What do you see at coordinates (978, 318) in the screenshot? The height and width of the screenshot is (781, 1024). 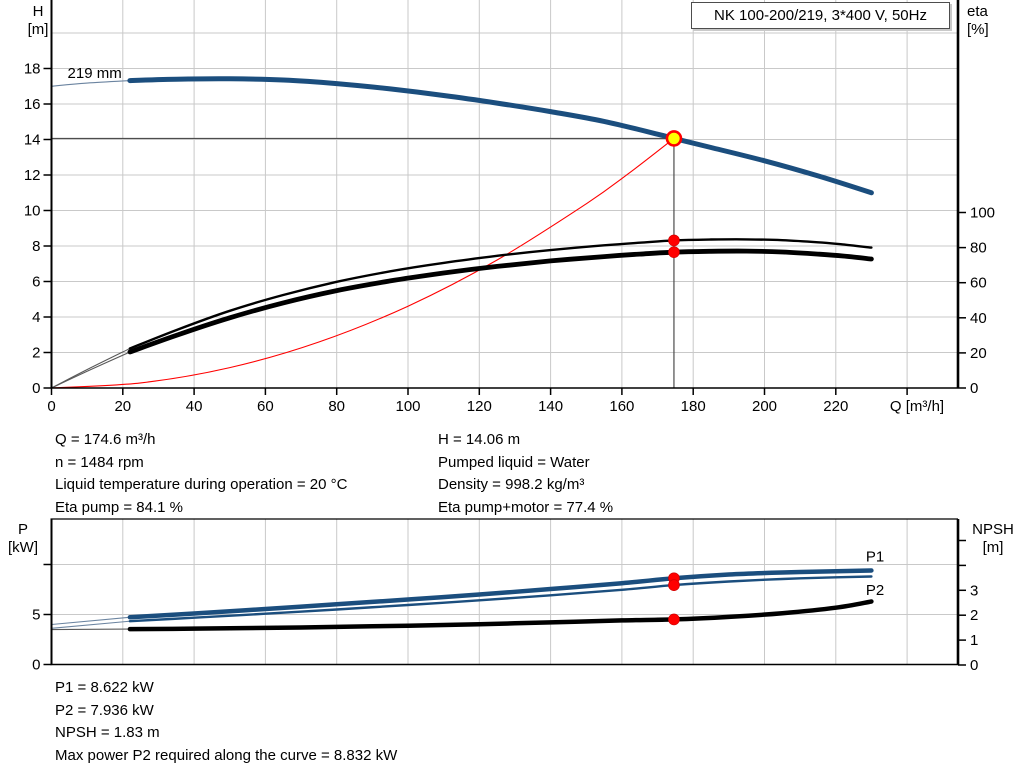 I see `y-right-tick-label: 40` at bounding box center [978, 318].